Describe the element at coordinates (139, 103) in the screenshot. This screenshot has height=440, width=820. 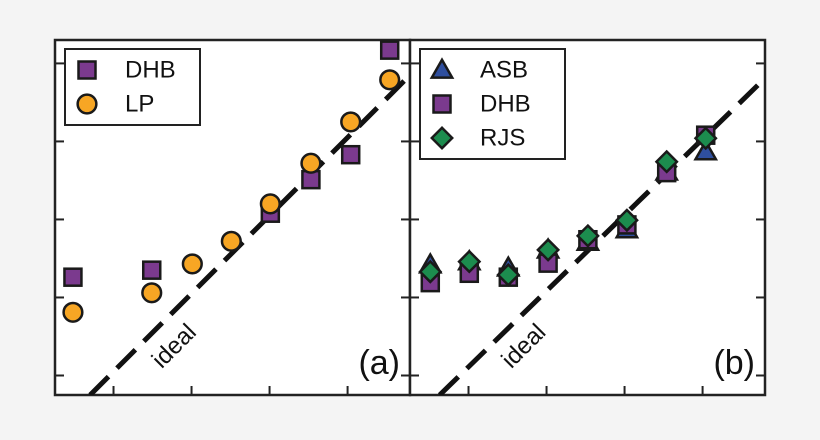
I see `legend-label: LP` at that location.